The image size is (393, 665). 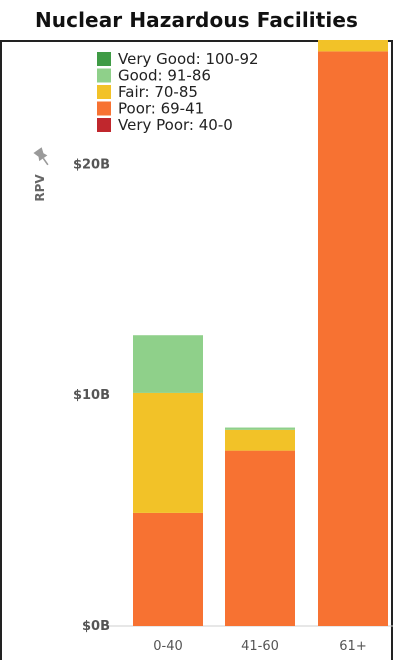 I want to click on bar-41-60-good, so click(x=260, y=428).